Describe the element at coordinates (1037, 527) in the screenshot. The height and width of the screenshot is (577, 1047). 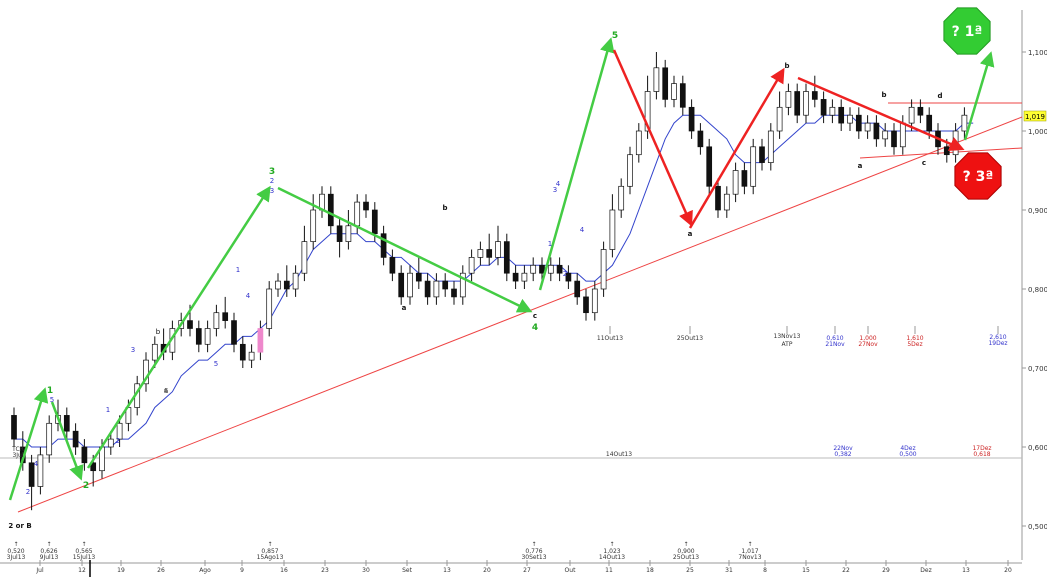
I see `y-tick-label: 0,500` at that location.